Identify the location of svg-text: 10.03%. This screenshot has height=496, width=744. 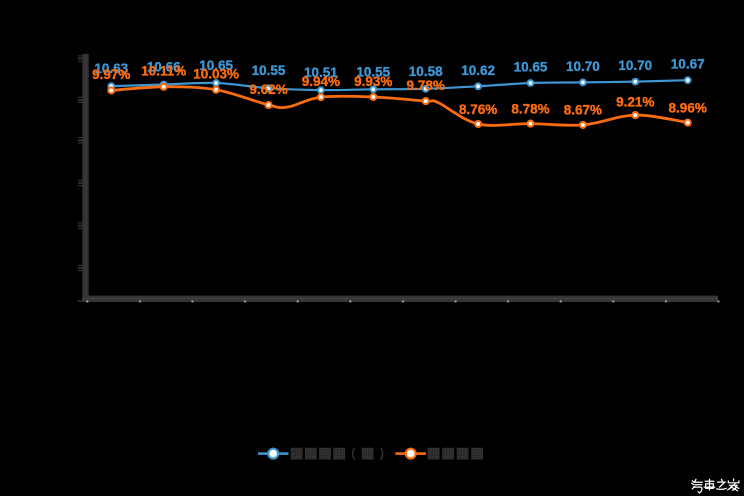
(216, 74).